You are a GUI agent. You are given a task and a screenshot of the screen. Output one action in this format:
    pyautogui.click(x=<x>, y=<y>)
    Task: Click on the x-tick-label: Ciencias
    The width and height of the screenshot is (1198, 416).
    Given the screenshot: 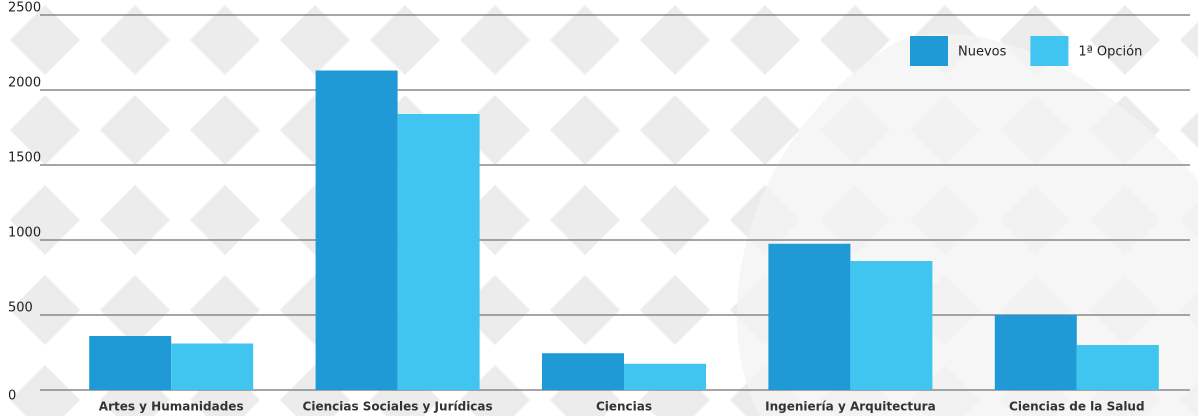 What is the action you would take?
    pyautogui.click(x=624, y=407)
    